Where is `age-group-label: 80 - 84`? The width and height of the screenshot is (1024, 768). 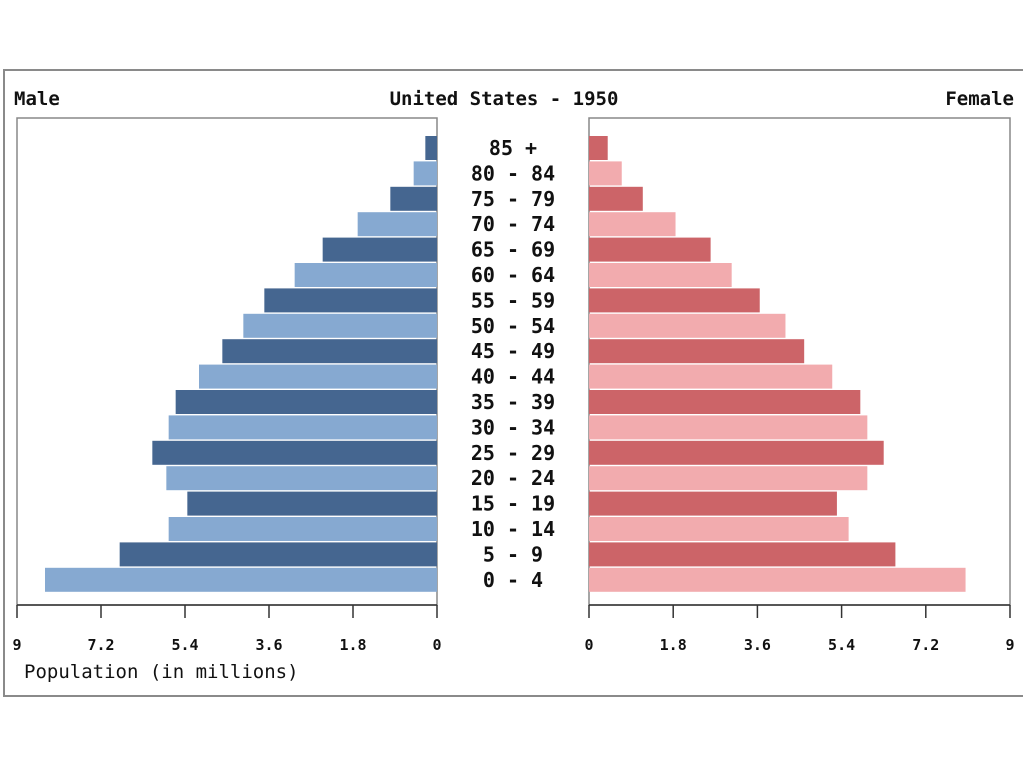 age-group-label: 80 - 84 is located at coordinates (513, 173).